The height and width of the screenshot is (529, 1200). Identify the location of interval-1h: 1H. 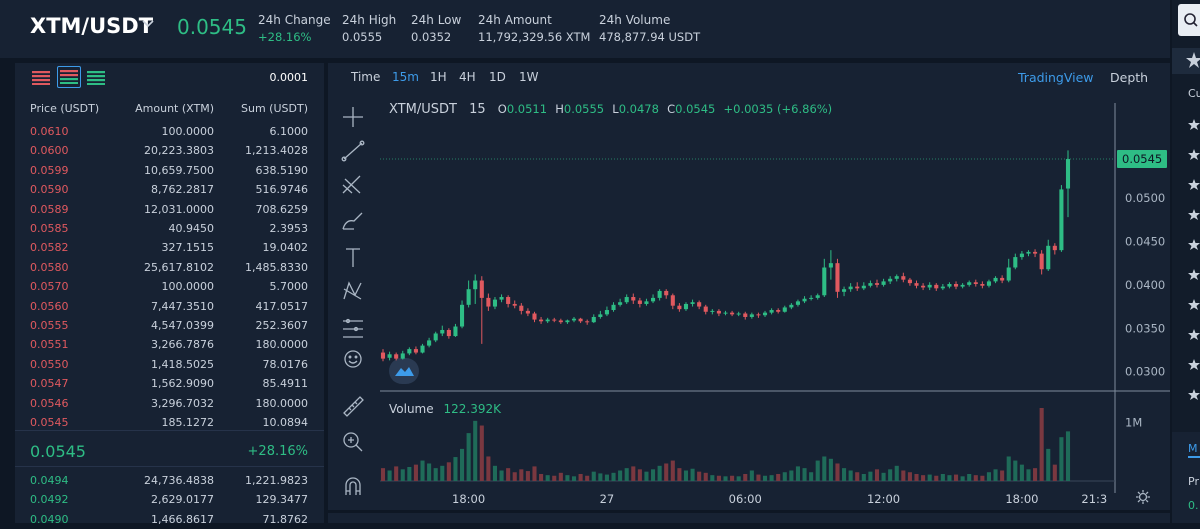
(438, 77).